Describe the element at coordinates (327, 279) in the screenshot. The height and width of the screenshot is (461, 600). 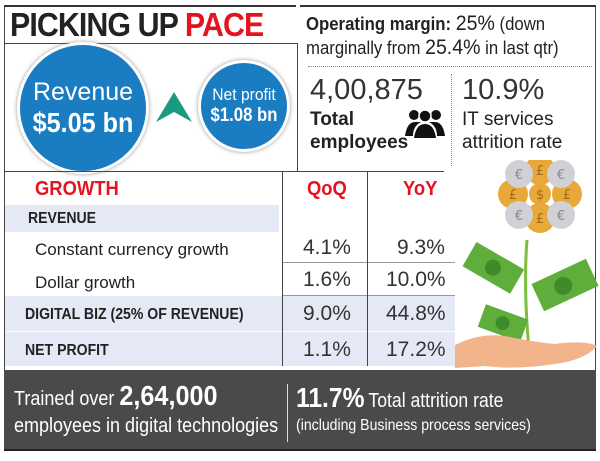
I see `qoq-value: 1.6%` at that location.